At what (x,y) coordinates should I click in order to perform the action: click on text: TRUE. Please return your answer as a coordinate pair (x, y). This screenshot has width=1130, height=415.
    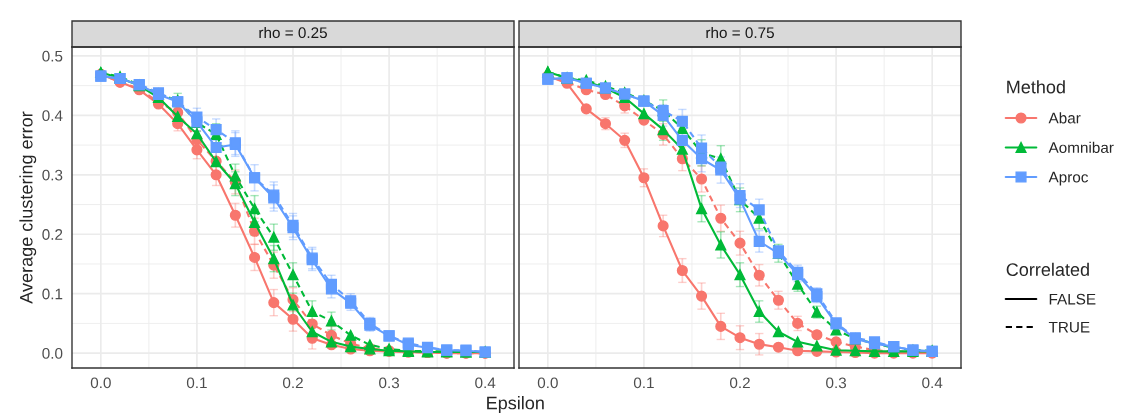
    Looking at the image, I should click on (1069, 327).